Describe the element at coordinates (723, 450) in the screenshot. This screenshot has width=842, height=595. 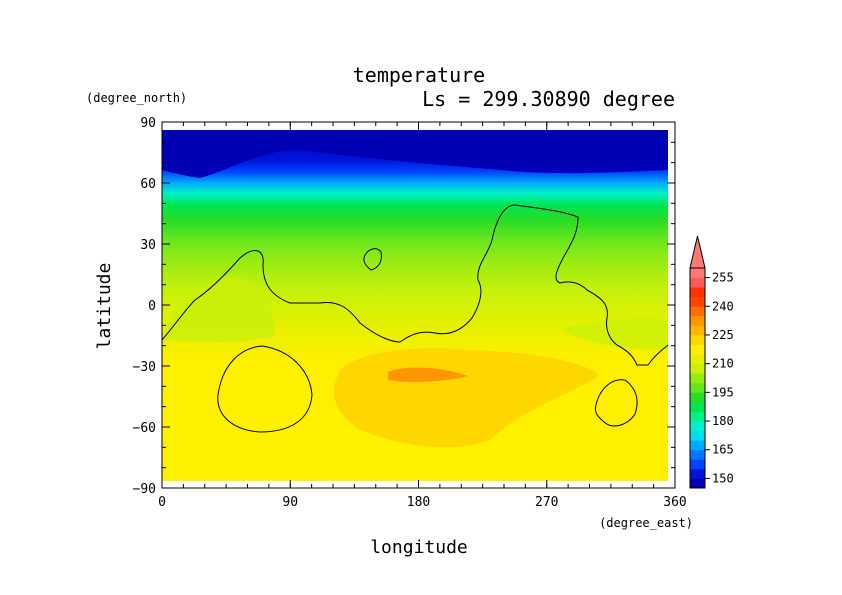
I see `colorbar-tick-label: 165` at that location.